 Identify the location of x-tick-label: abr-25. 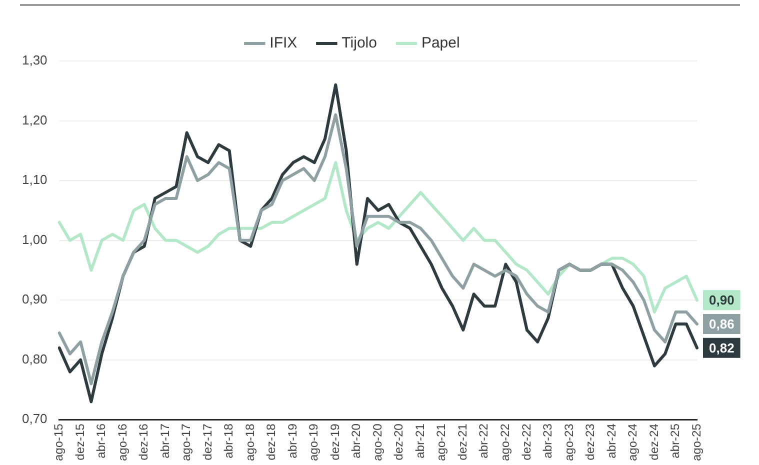
(675, 440).